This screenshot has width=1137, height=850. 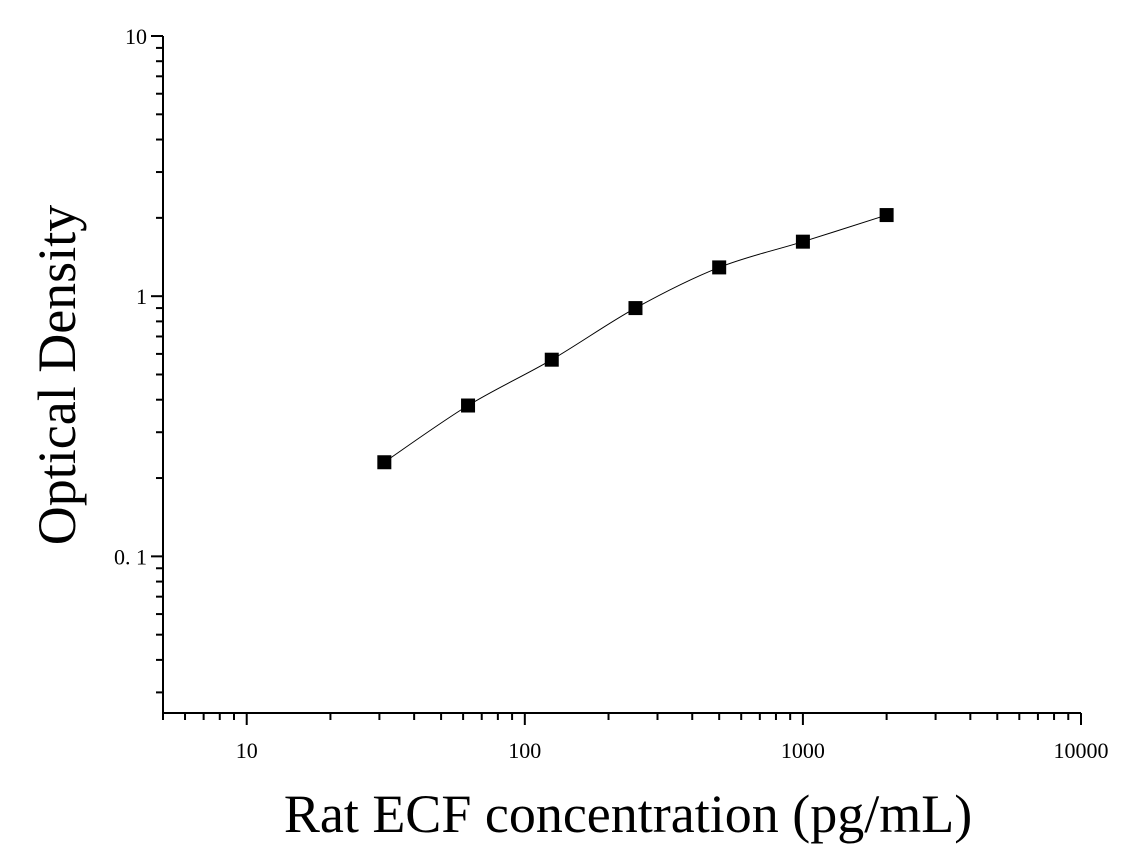 What do you see at coordinates (524, 750) in the screenshot?
I see `x-tick-label: 100` at bounding box center [524, 750].